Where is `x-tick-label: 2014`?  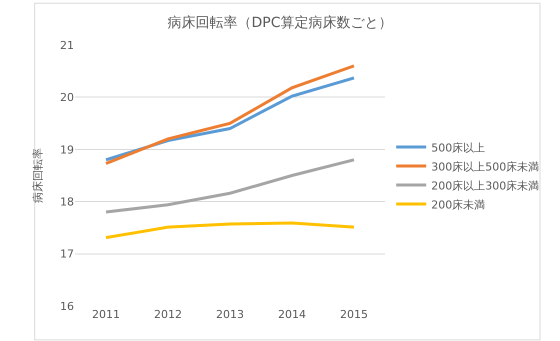 x-tick-label: 2014 is located at coordinates (292, 314).